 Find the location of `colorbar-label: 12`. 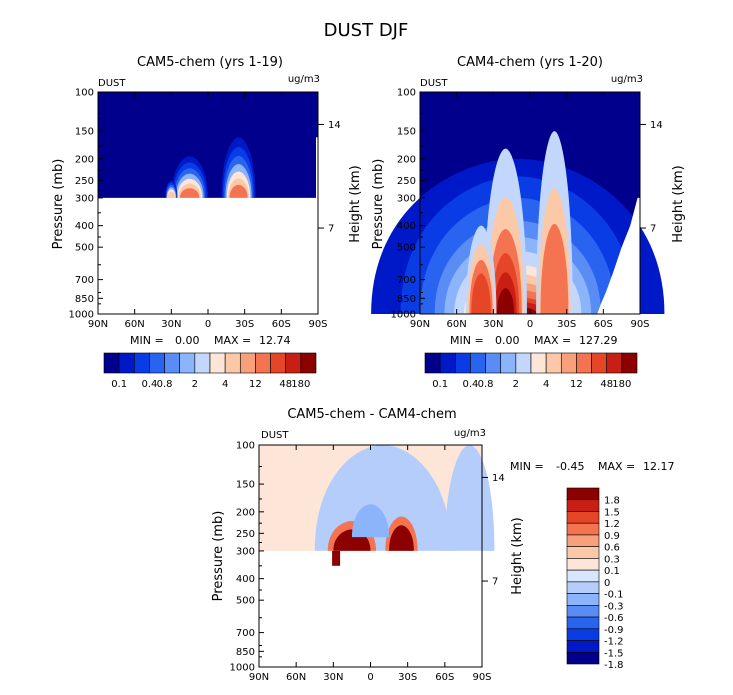

colorbar-label: 12 is located at coordinates (576, 384).